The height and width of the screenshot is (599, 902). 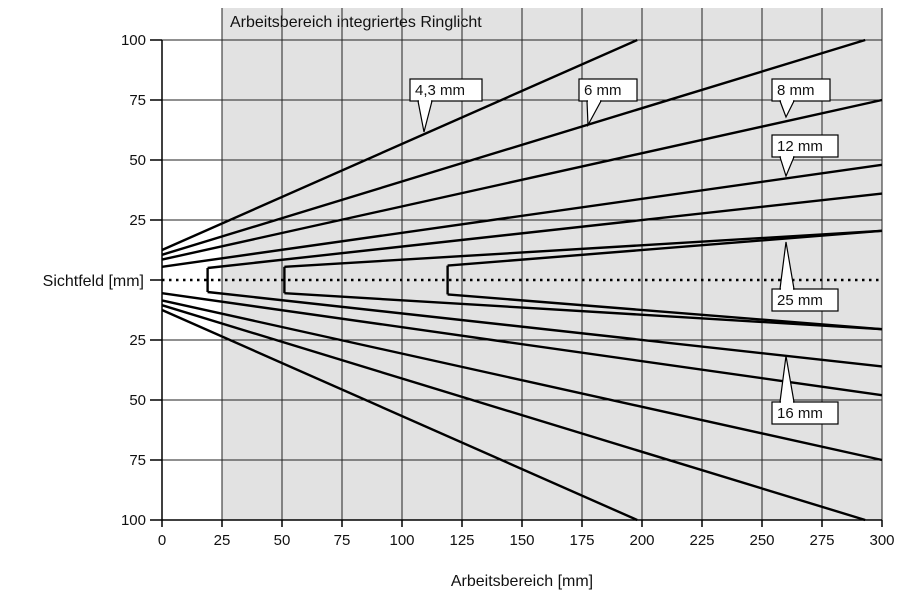 I want to click on x-axis-title: Arbeitsbereich [mm], so click(x=522, y=581).